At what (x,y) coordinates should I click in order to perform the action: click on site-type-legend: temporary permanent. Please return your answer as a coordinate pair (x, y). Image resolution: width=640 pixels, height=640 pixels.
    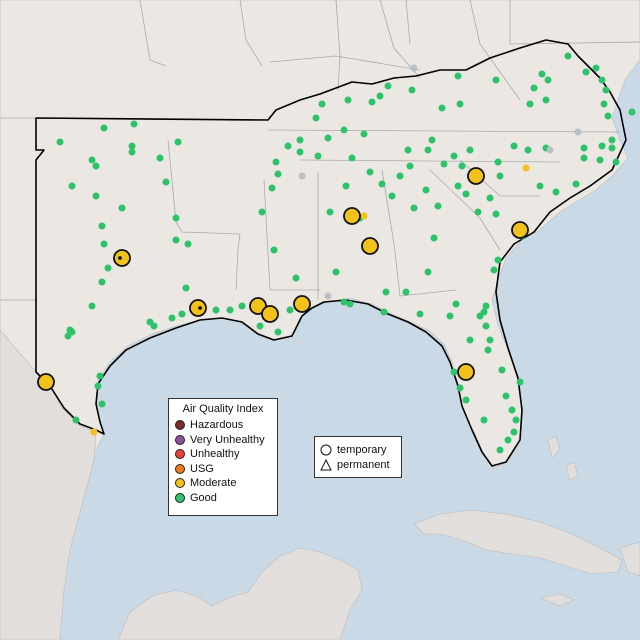
    Looking at the image, I should click on (358, 457).